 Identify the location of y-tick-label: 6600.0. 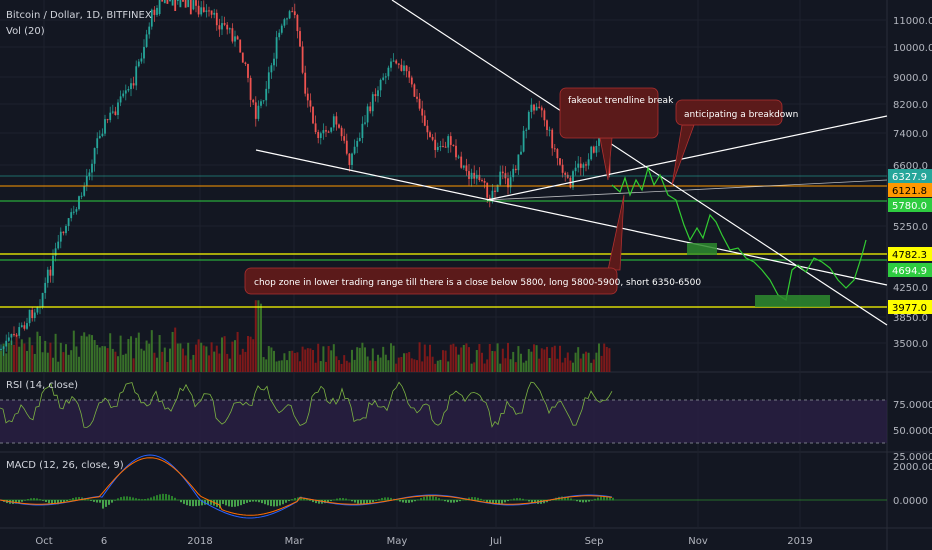
(910, 166).